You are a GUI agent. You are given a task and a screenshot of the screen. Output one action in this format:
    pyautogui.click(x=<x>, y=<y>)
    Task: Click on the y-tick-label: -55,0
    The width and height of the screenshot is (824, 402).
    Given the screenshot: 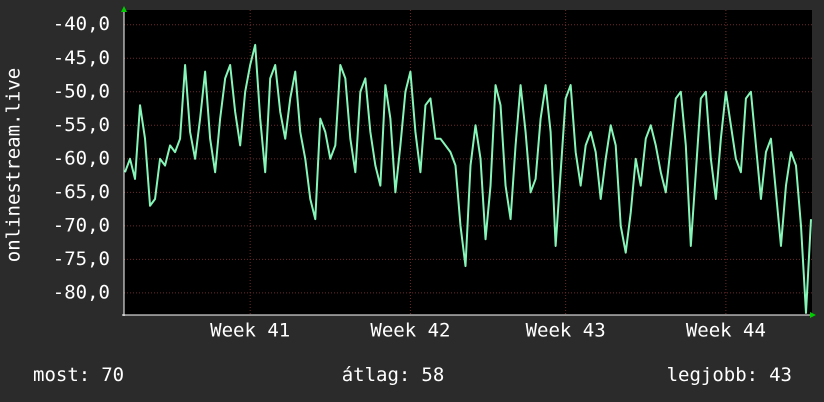 What is the action you would take?
    pyautogui.click(x=81, y=125)
    